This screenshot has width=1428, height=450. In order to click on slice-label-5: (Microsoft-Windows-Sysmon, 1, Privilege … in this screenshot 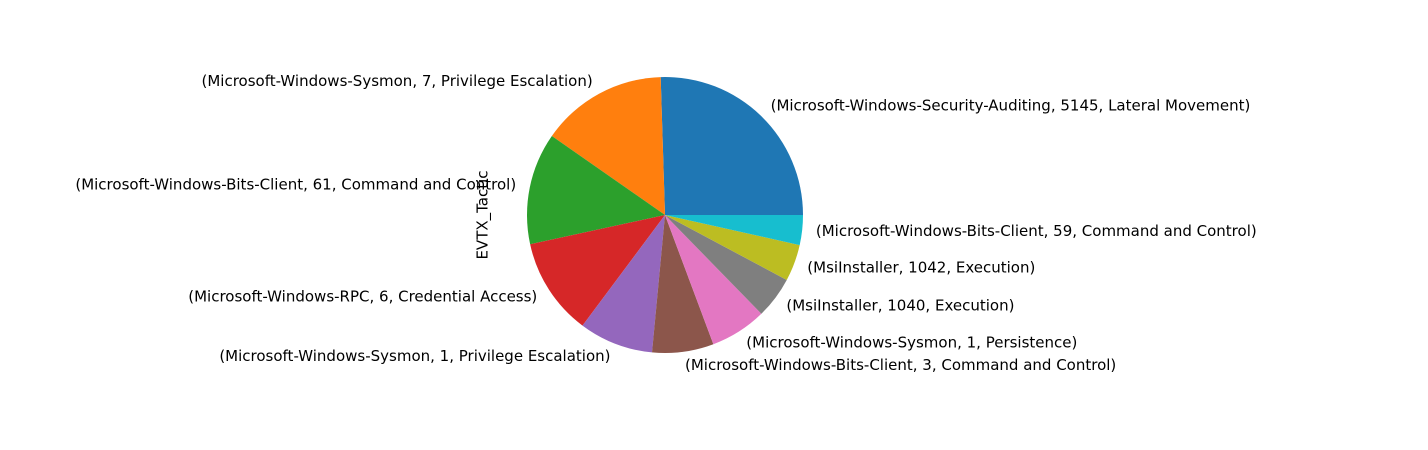, I will do `click(414, 356)`.